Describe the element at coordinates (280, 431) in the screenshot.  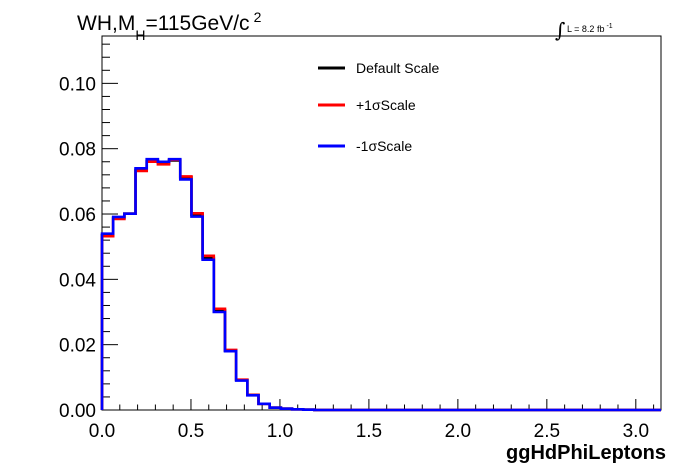
I see `x-tick-label: 1.0` at that location.